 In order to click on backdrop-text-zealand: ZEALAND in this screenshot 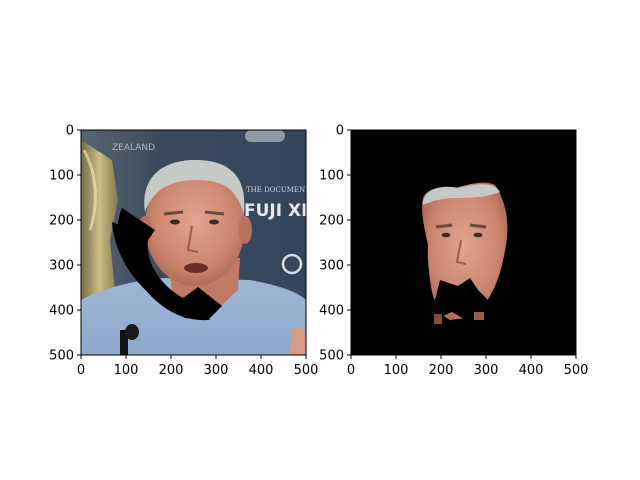, I will do `click(133, 148)`.